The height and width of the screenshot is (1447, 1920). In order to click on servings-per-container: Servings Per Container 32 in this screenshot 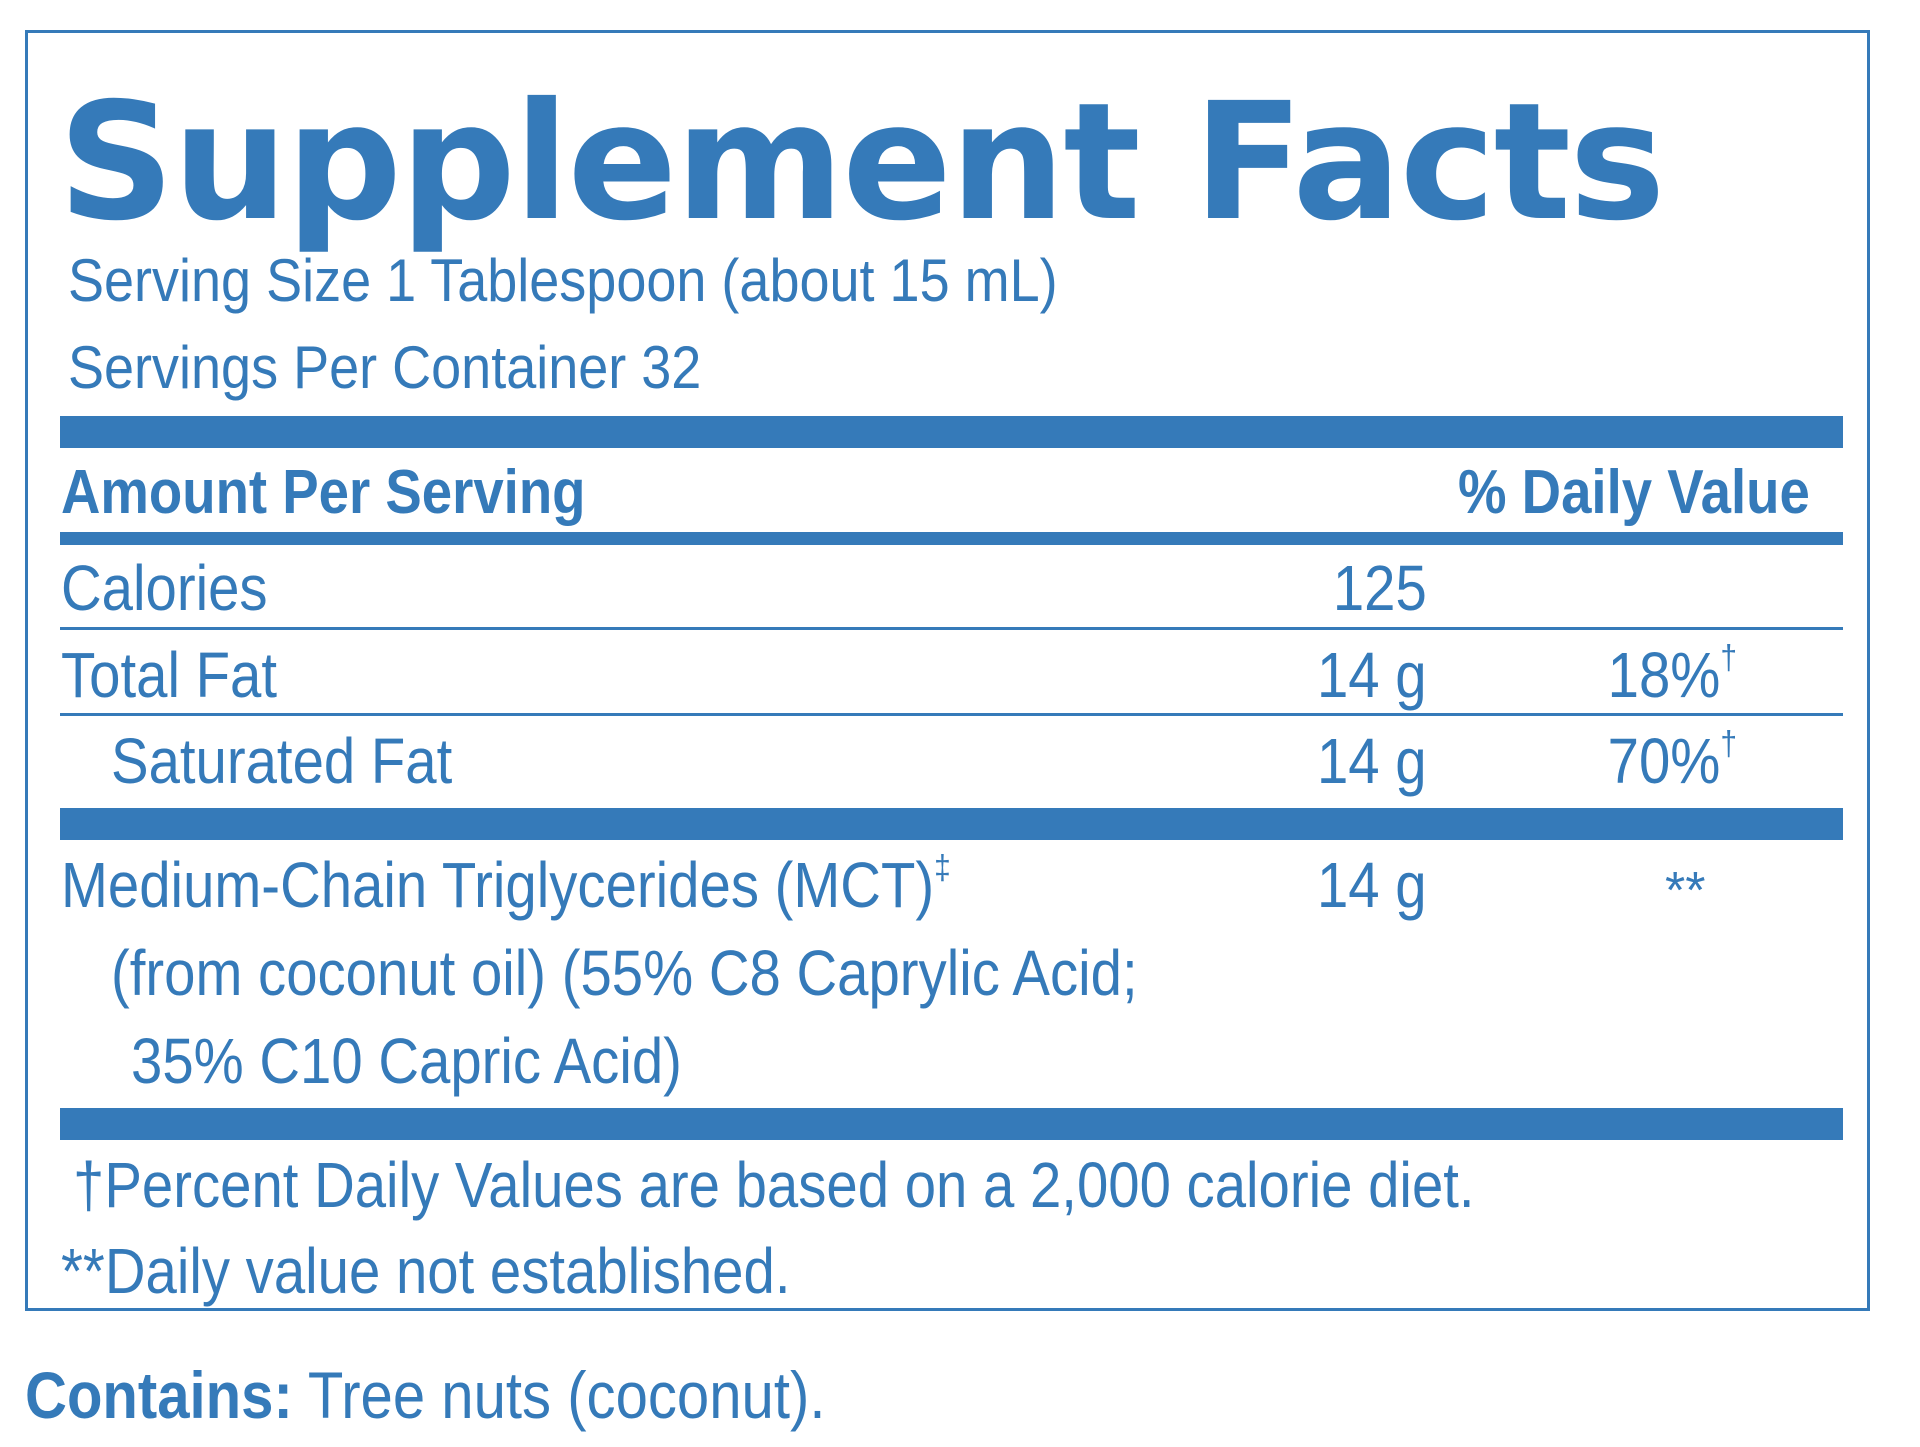, I will do `click(385, 367)`.